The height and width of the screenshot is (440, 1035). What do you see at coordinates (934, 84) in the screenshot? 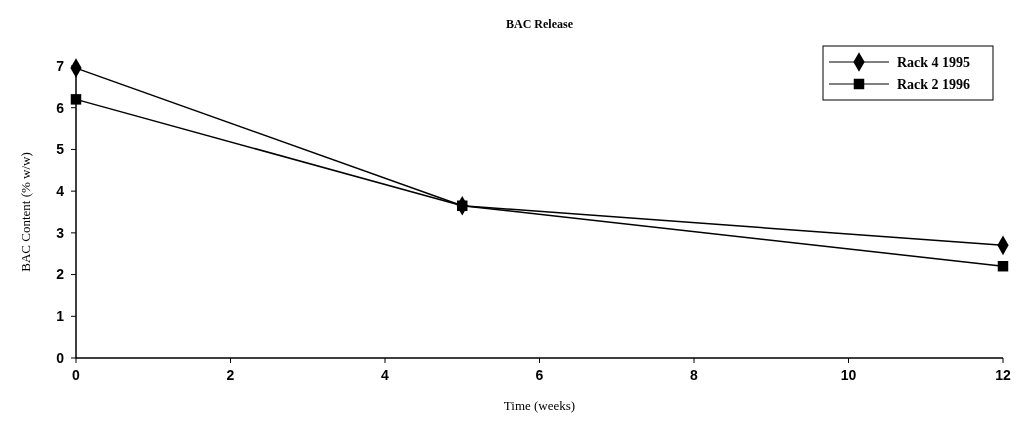
I see `legend-label: Rack 2 1996` at bounding box center [934, 84].